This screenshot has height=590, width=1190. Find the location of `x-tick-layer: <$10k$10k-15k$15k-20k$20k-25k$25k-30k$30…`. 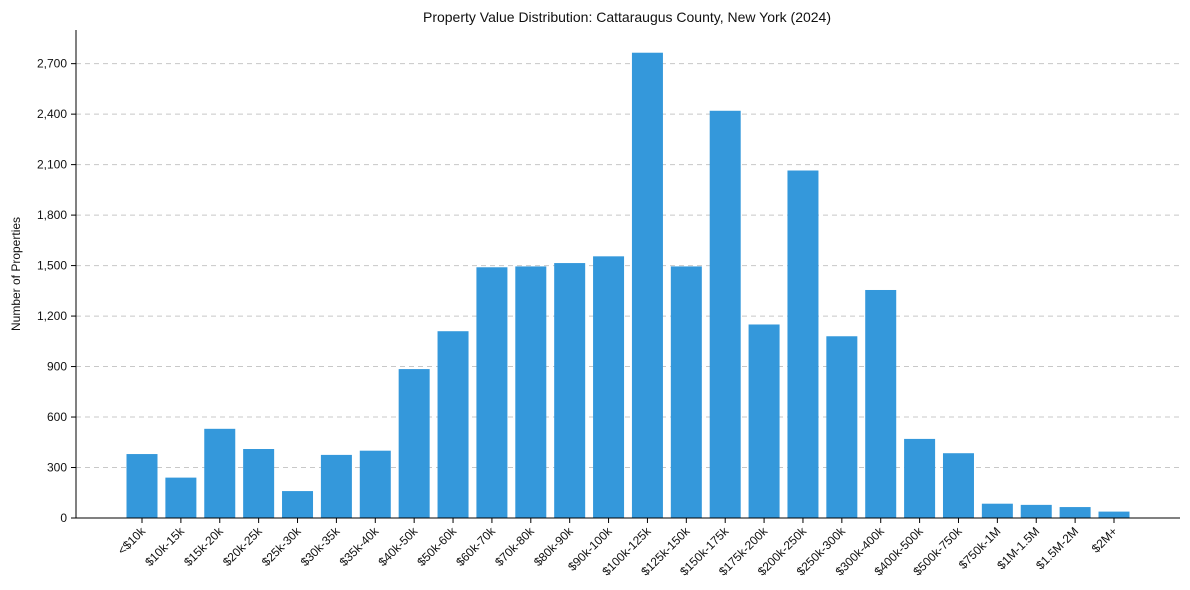

x-tick-layer: <$10k$10k-15k$15k-20k$20k-25k$25k-30k$30… is located at coordinates (617, 548).